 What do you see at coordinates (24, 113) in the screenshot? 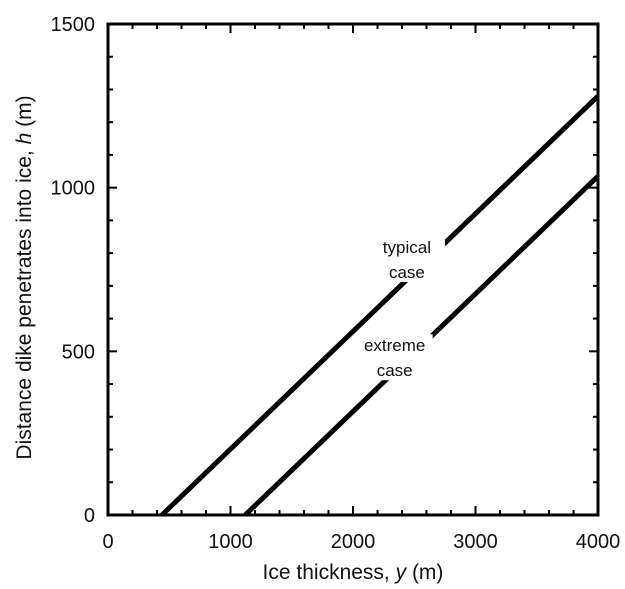
I see `y-axis-title-unit: (m)` at bounding box center [24, 113].